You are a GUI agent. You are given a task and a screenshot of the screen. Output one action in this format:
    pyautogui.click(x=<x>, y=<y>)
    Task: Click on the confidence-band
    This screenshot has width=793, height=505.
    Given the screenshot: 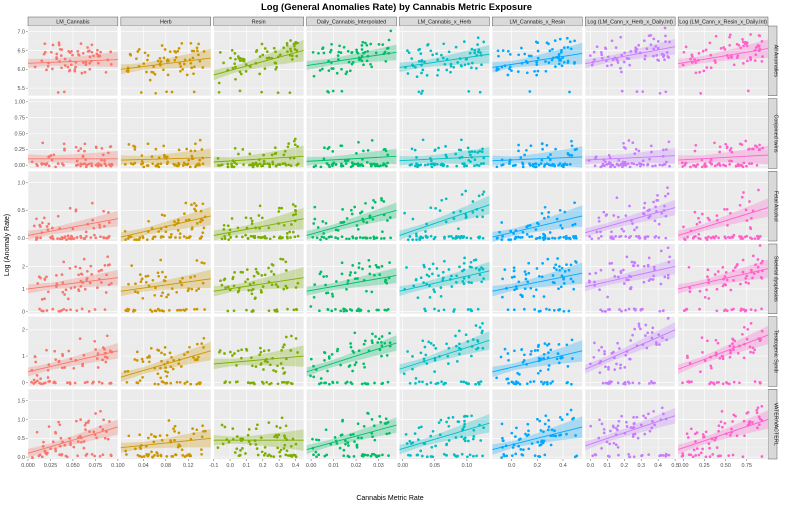 What is the action you would take?
    pyautogui.click(x=723, y=276)
    